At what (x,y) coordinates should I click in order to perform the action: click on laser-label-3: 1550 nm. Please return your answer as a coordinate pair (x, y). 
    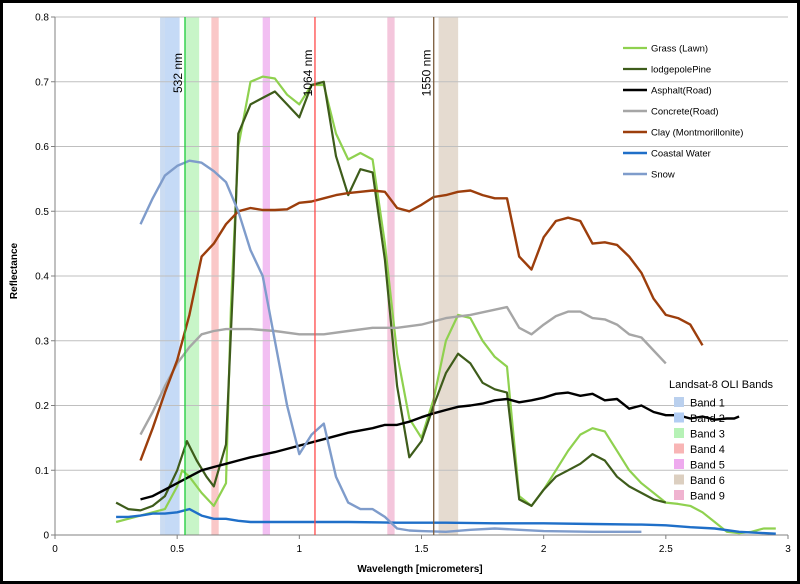
    Looking at the image, I should click on (427, 73).